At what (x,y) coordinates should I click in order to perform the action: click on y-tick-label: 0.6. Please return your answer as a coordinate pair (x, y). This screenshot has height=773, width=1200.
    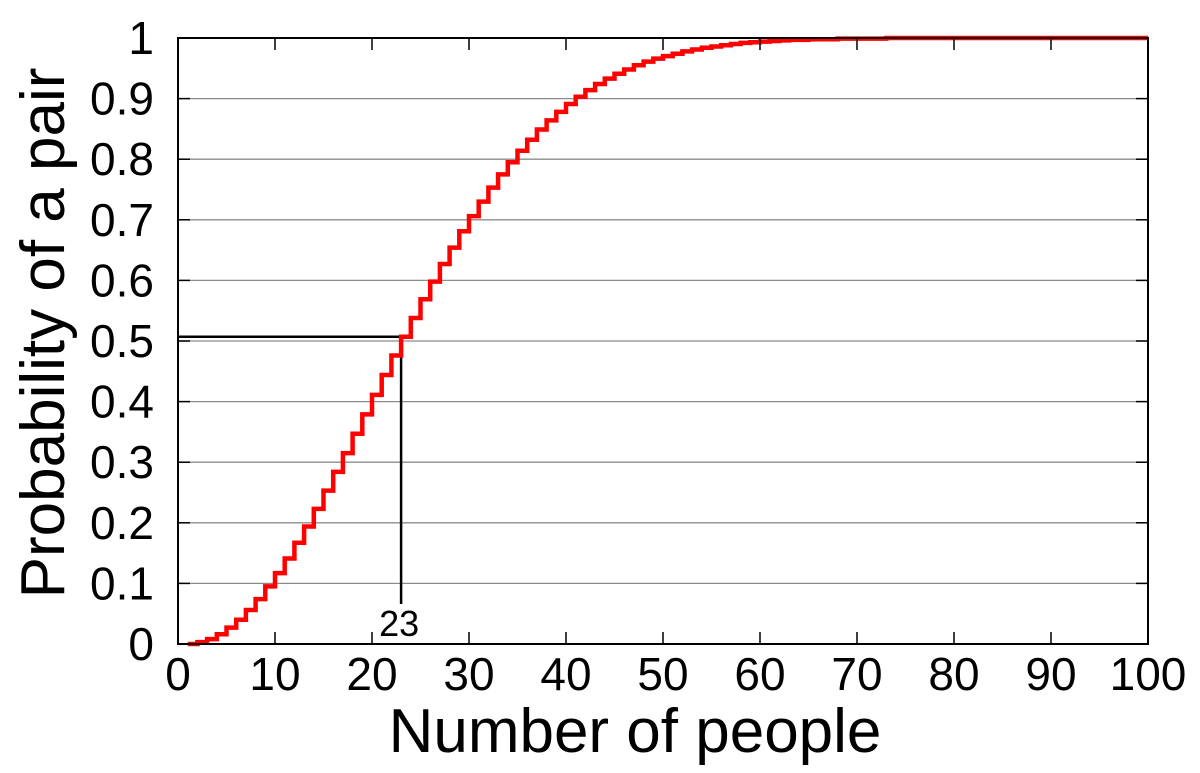
    Looking at the image, I should click on (122, 280).